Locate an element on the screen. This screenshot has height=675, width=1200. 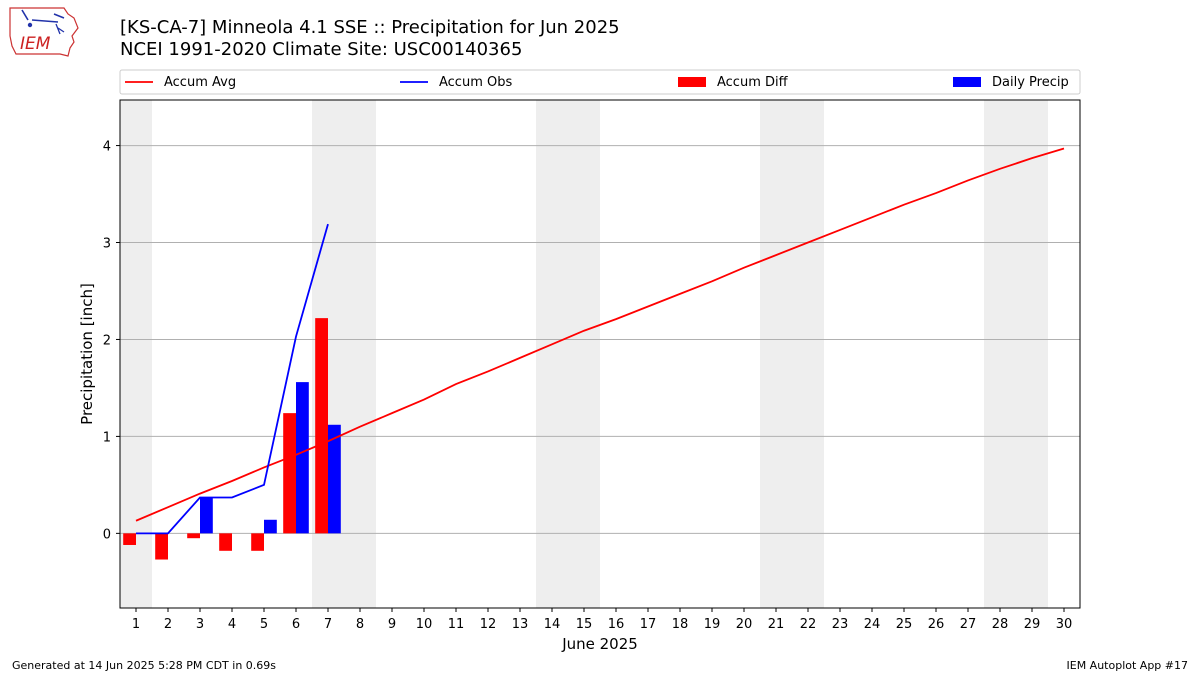
xtick-label-29: 29 is located at coordinates (1032, 624).